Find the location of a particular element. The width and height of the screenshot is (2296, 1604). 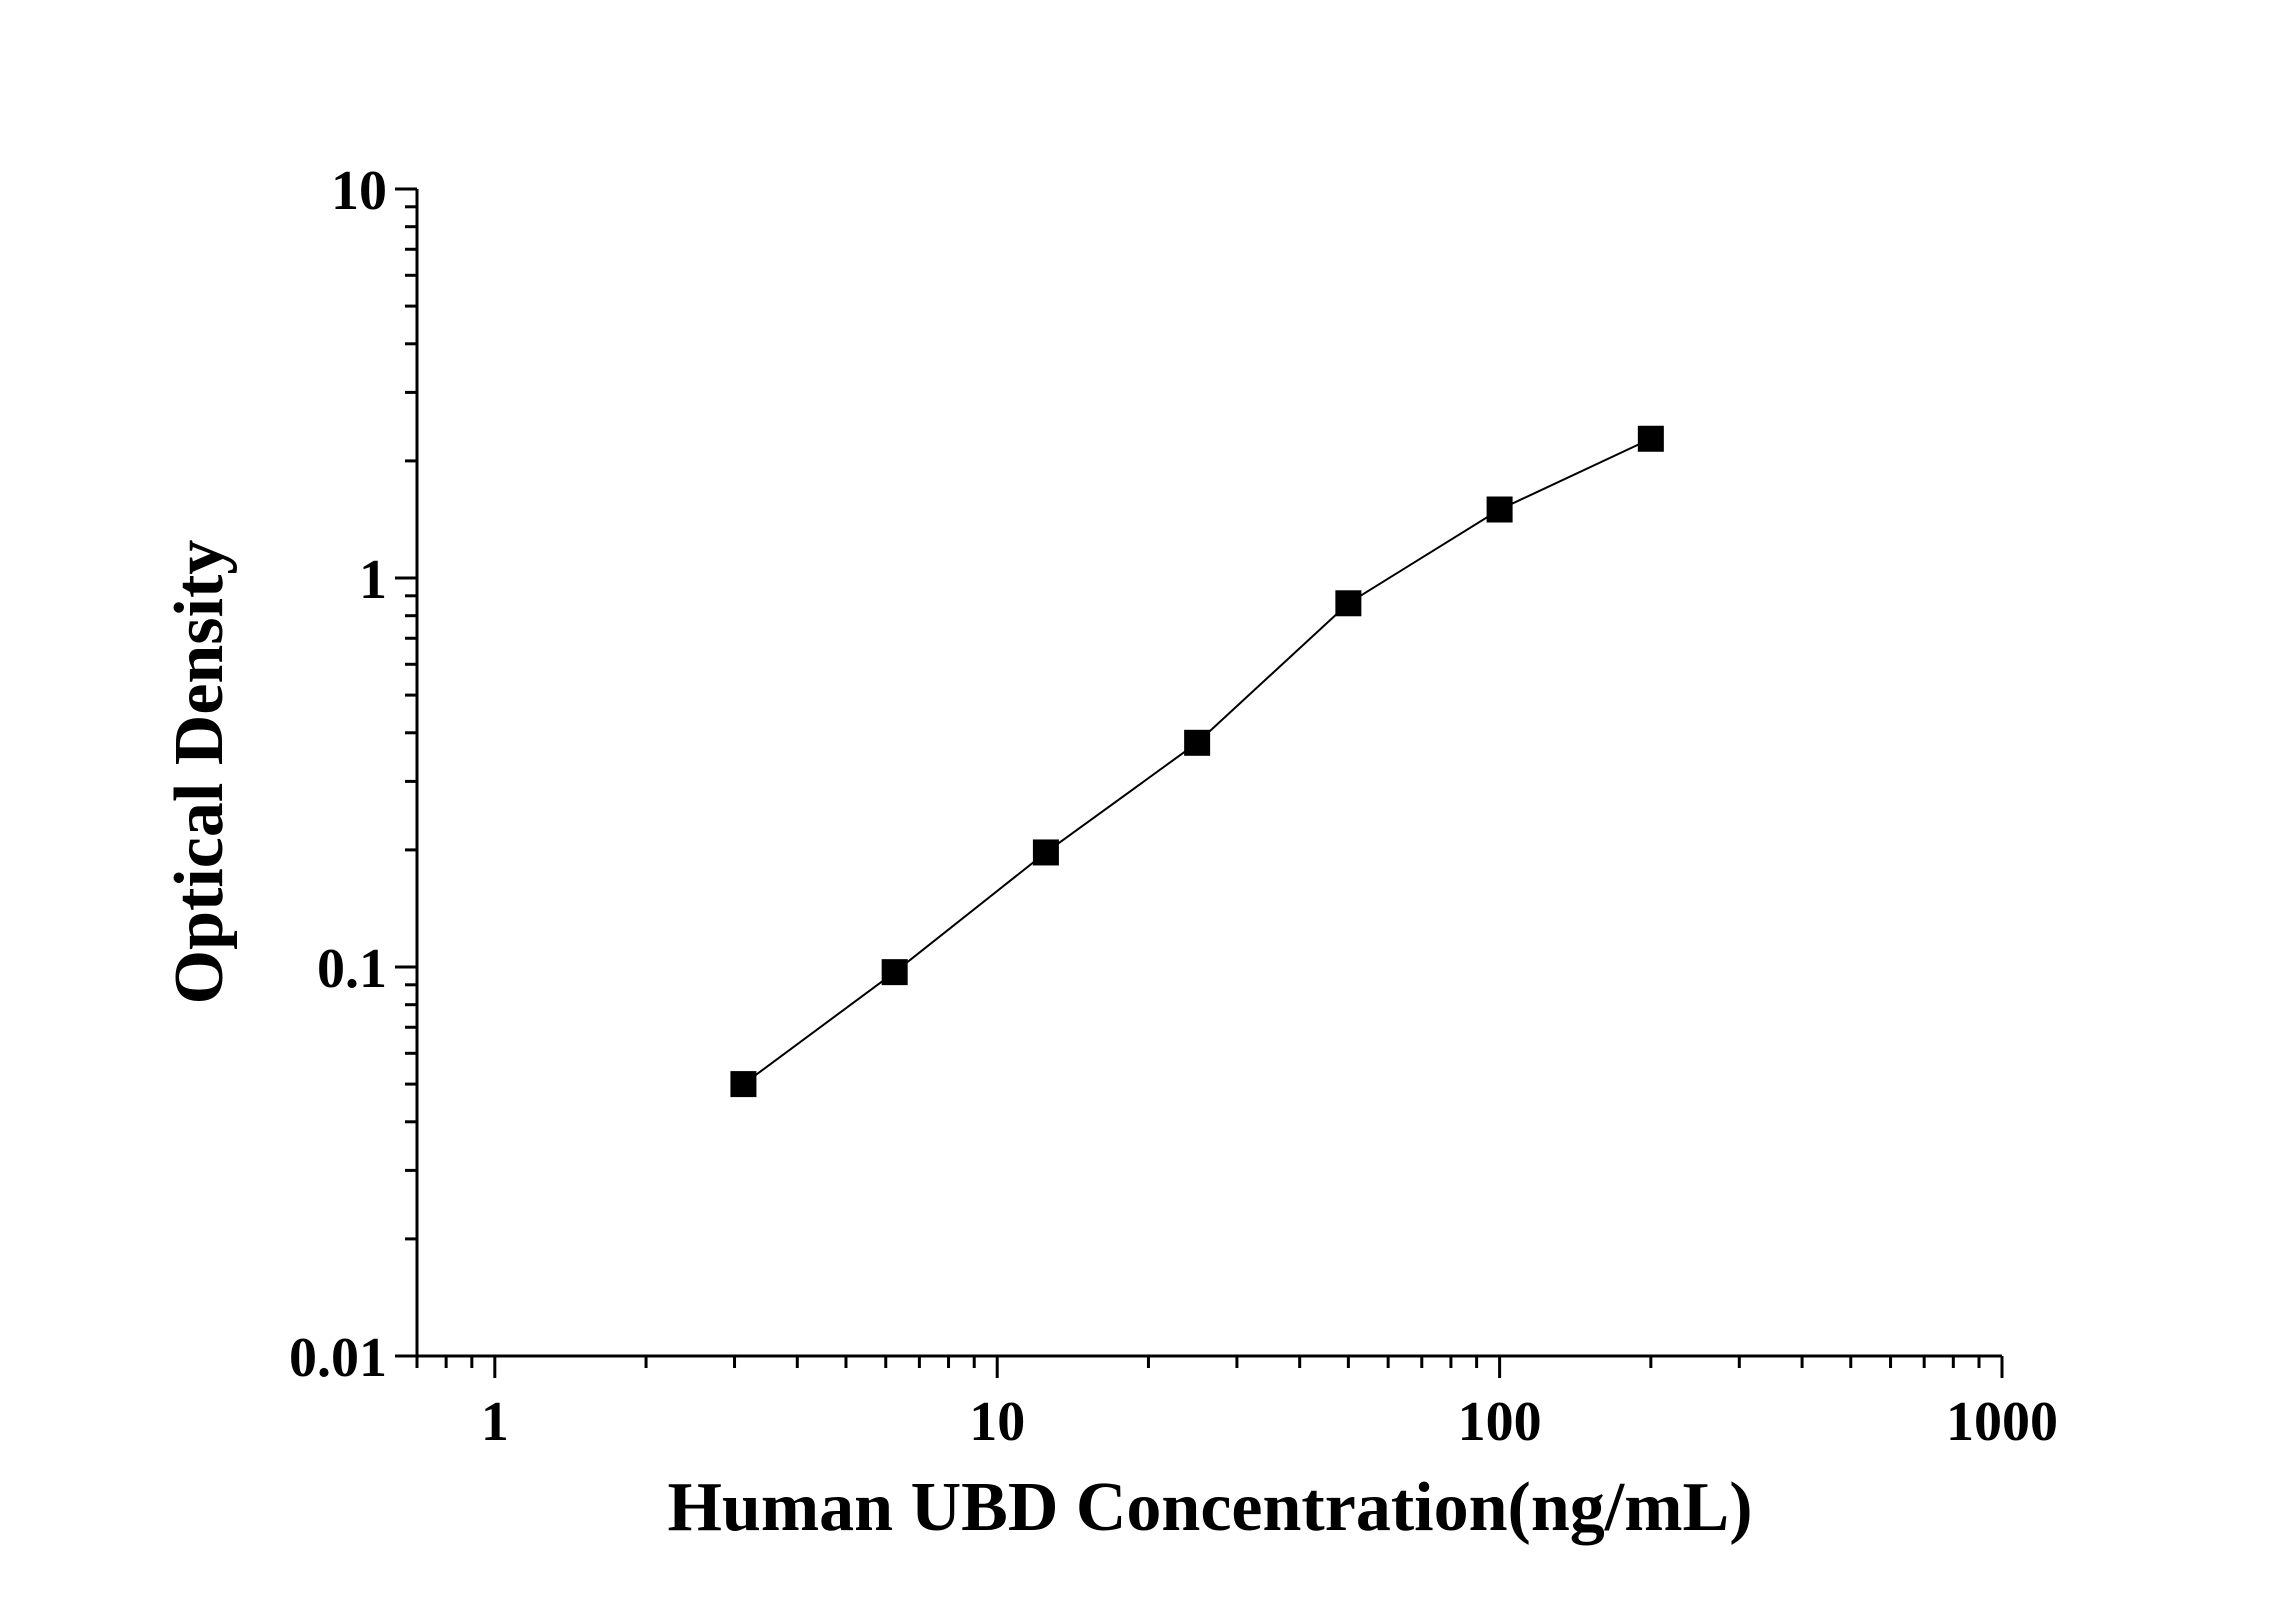

x-tick-label: 10 is located at coordinates (997, 1422).